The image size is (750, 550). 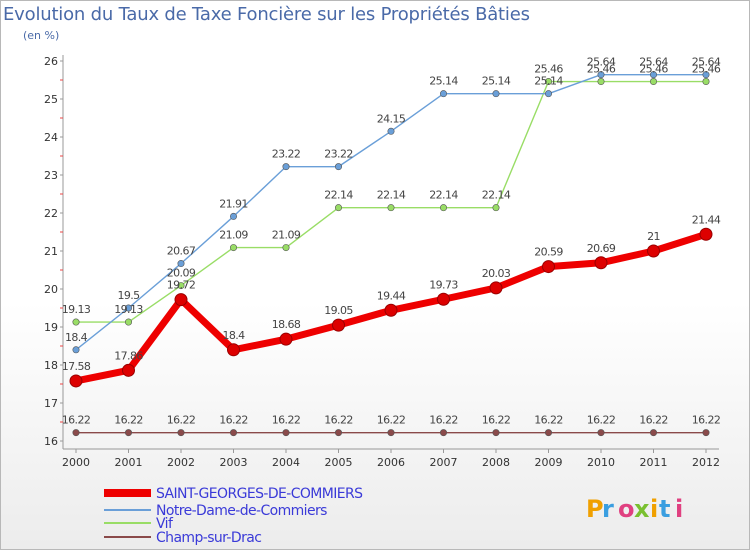 What do you see at coordinates (496, 273) in the screenshot?
I see `data-label: 20.03` at bounding box center [496, 273].